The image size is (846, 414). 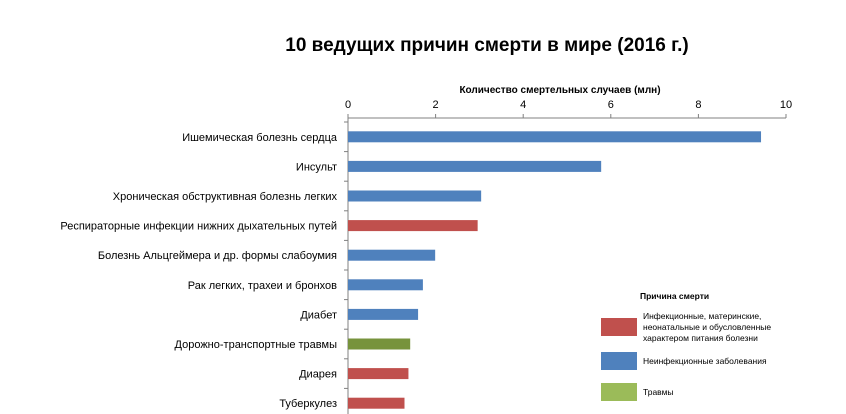 What do you see at coordinates (318, 315) in the screenshot?
I see `category-label: Диабет` at bounding box center [318, 315].